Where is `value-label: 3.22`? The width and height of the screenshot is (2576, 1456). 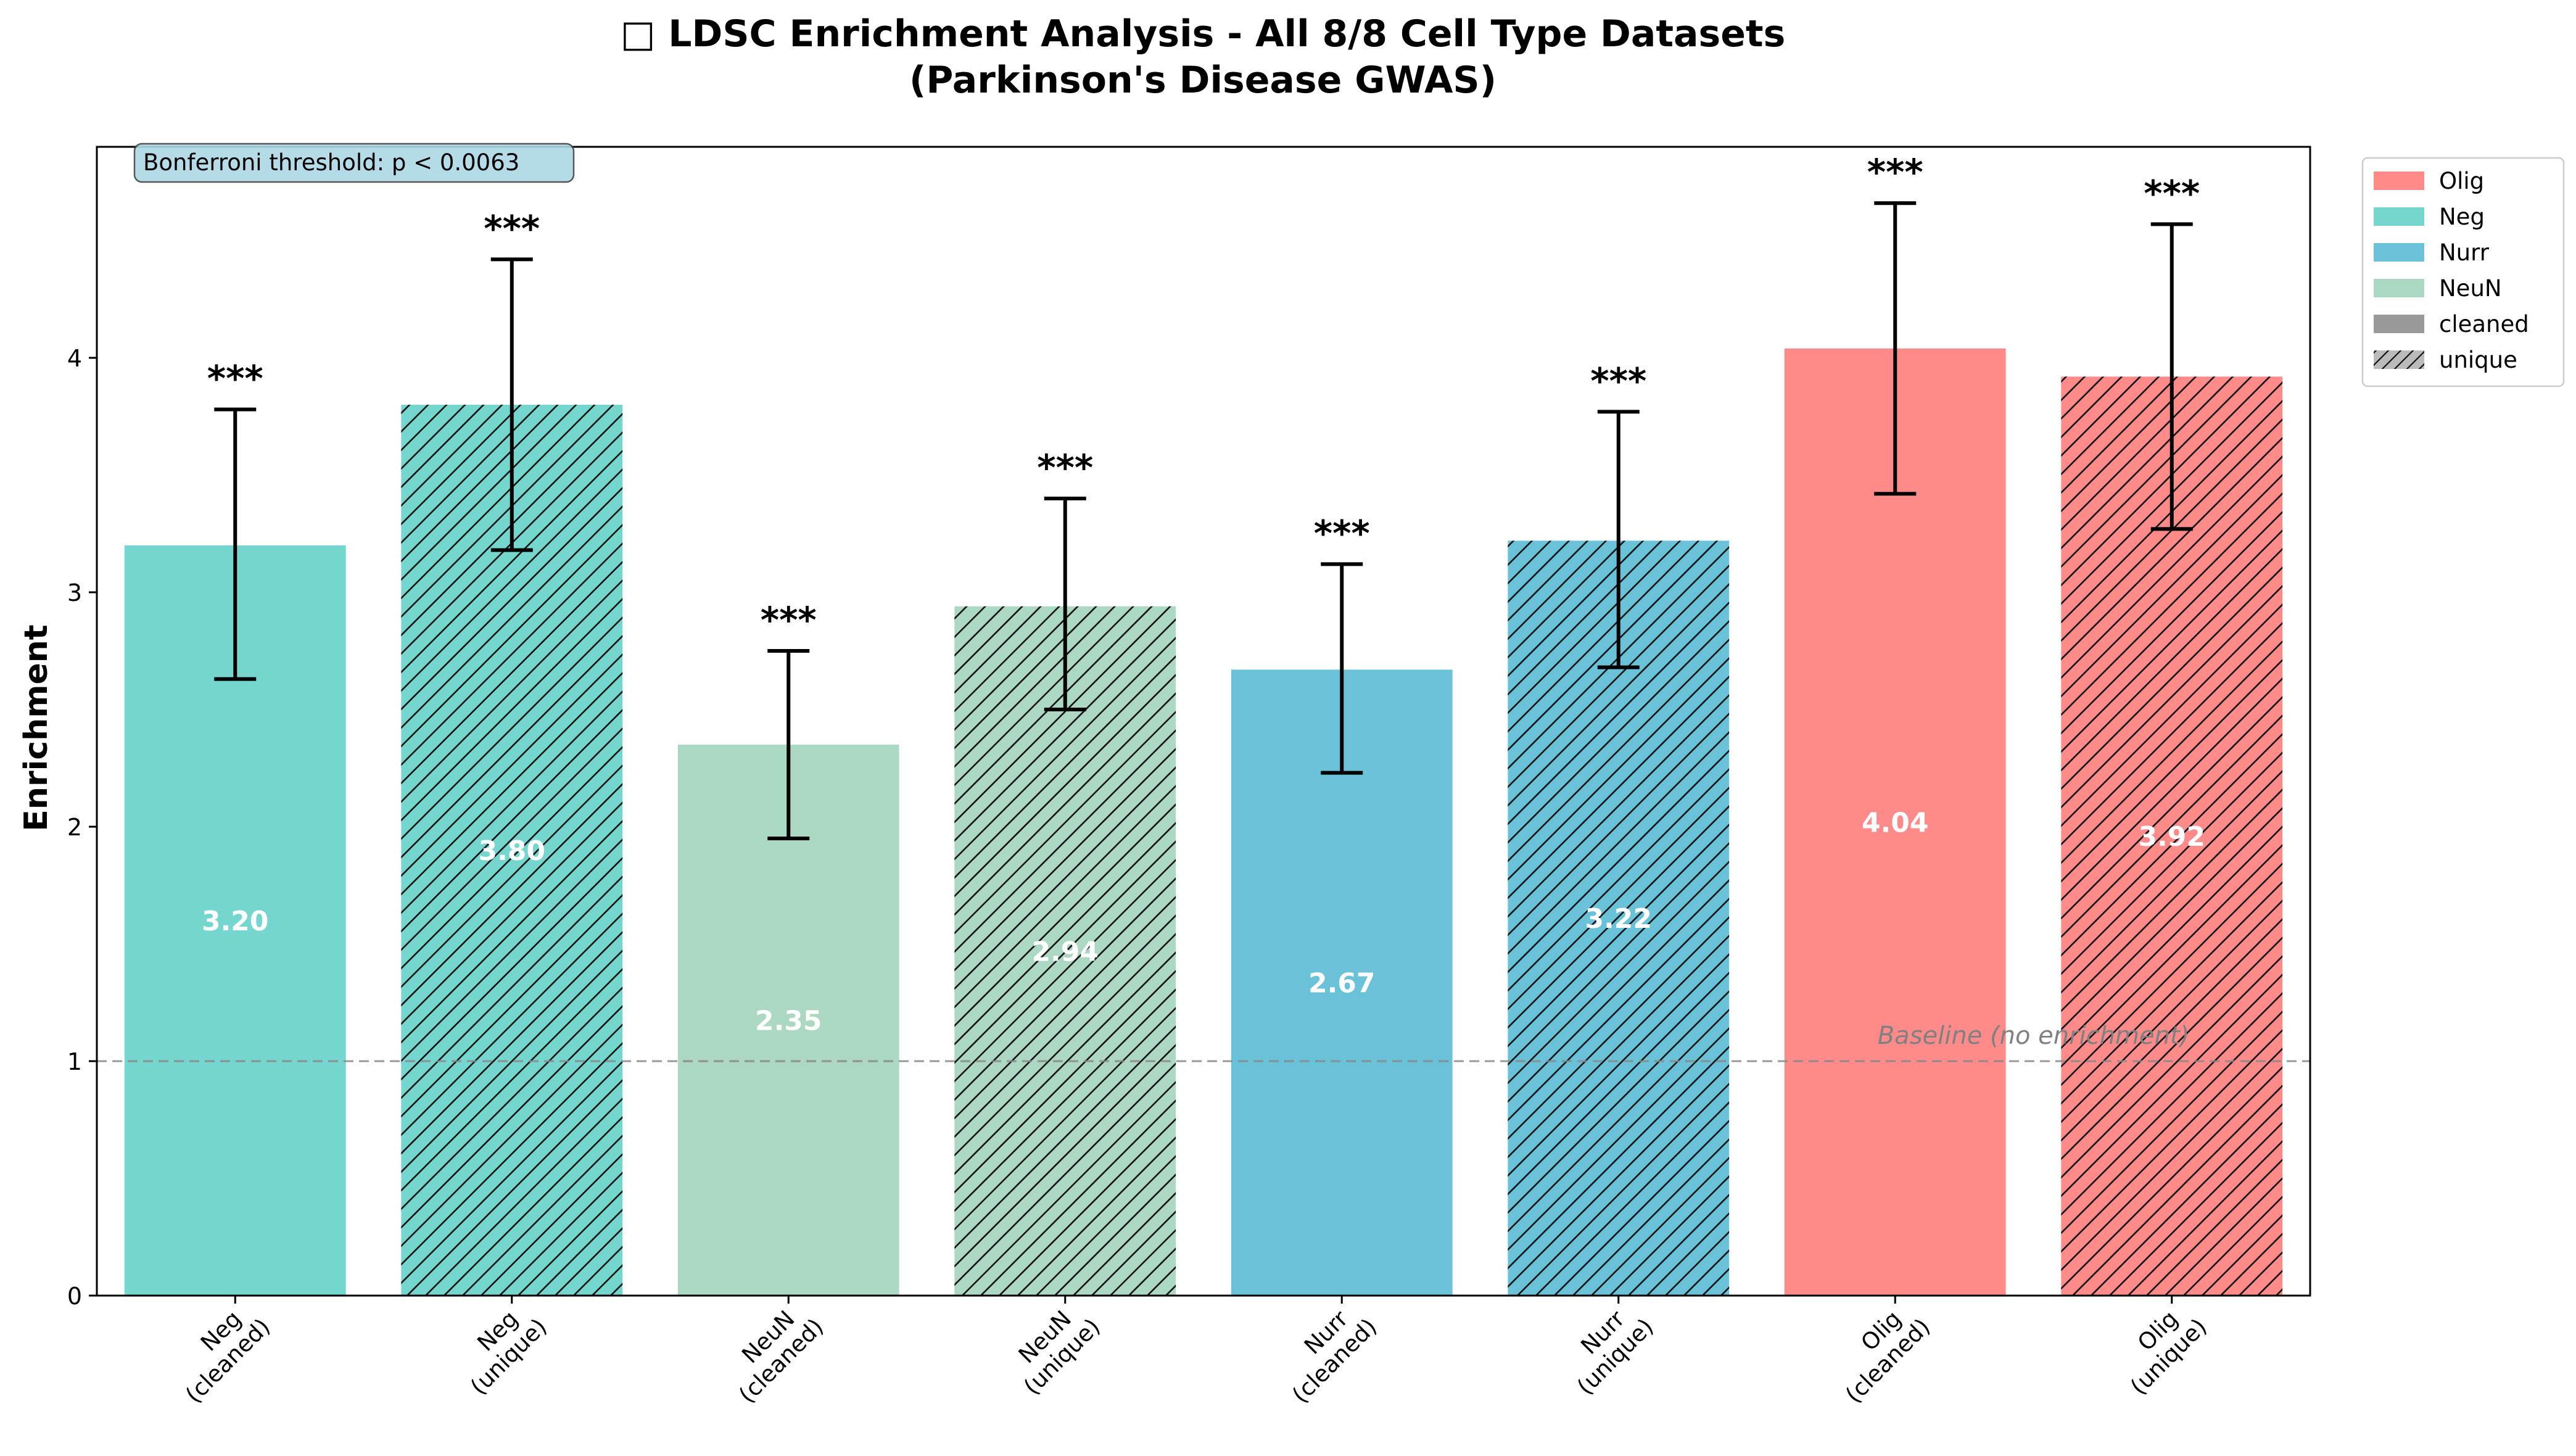
value-label: 3.22 is located at coordinates (1618, 919).